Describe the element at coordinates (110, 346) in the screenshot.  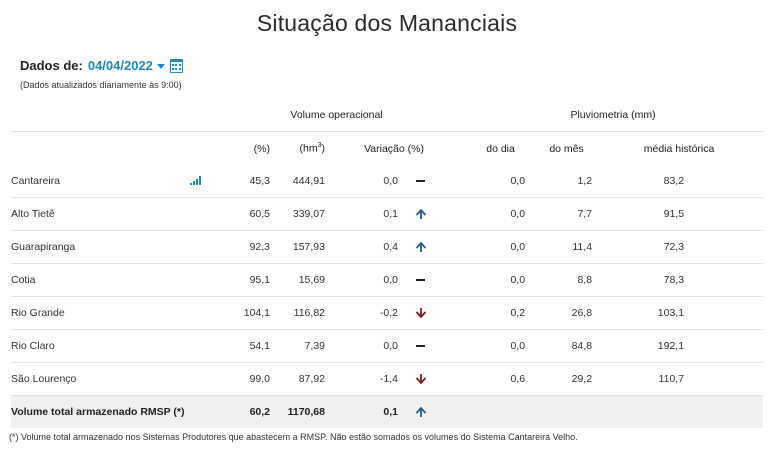
I see `reservoir-name-cell: Rio Claro` at that location.